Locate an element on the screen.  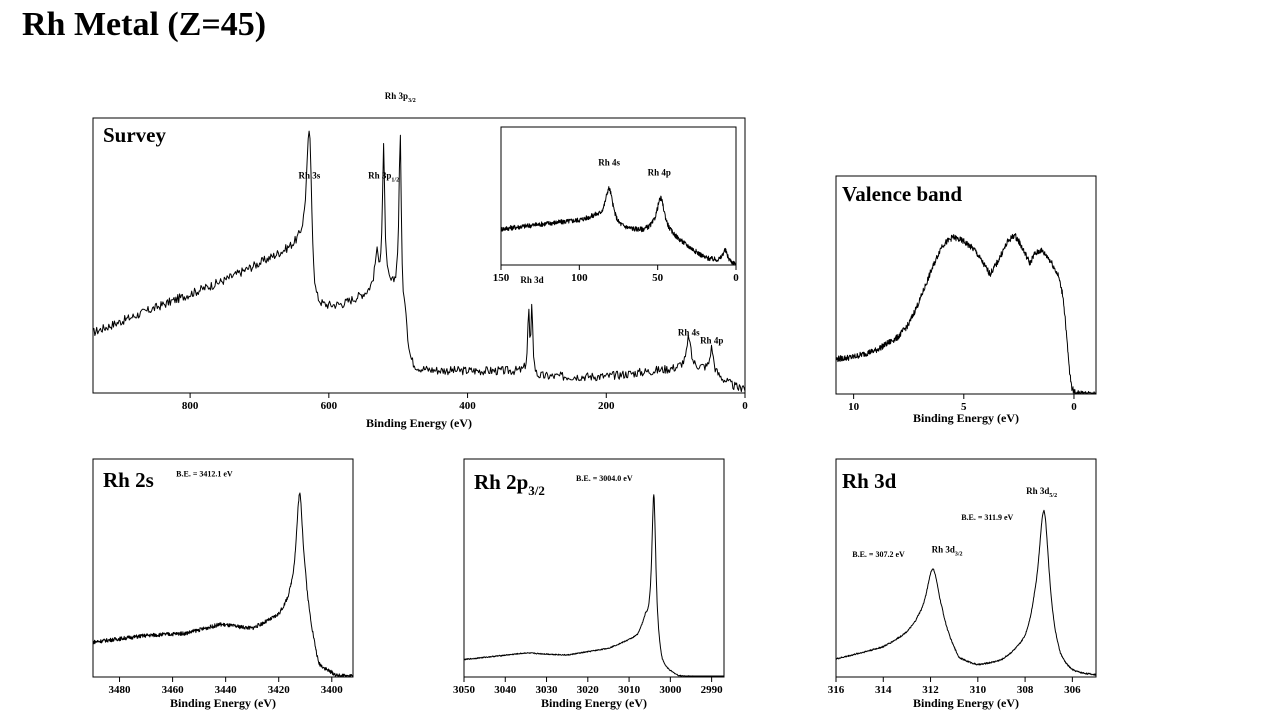
survey-inset-annotation-rh-4s: Rh 4s is located at coordinates (609, 163).